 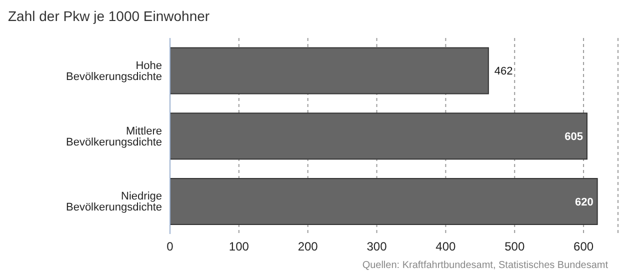 What do you see at coordinates (109, 16) in the screenshot?
I see `chart-title: Zahl der Pkw je 1000 Einwohner` at bounding box center [109, 16].